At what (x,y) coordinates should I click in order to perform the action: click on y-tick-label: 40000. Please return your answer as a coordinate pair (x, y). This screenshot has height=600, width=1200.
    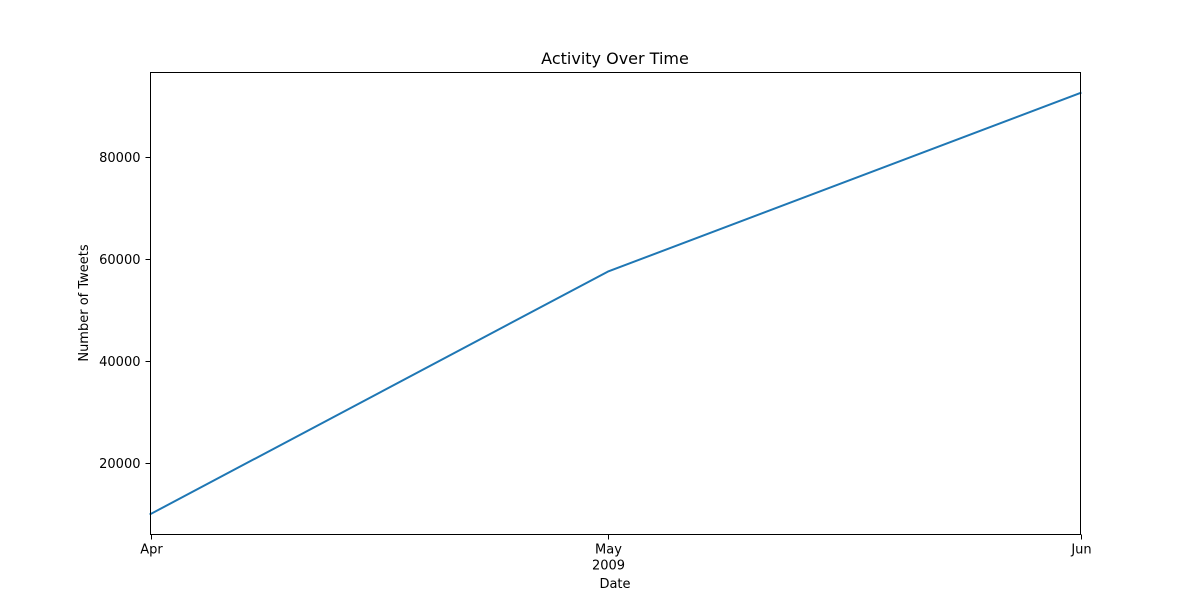
    Looking at the image, I should click on (119, 362).